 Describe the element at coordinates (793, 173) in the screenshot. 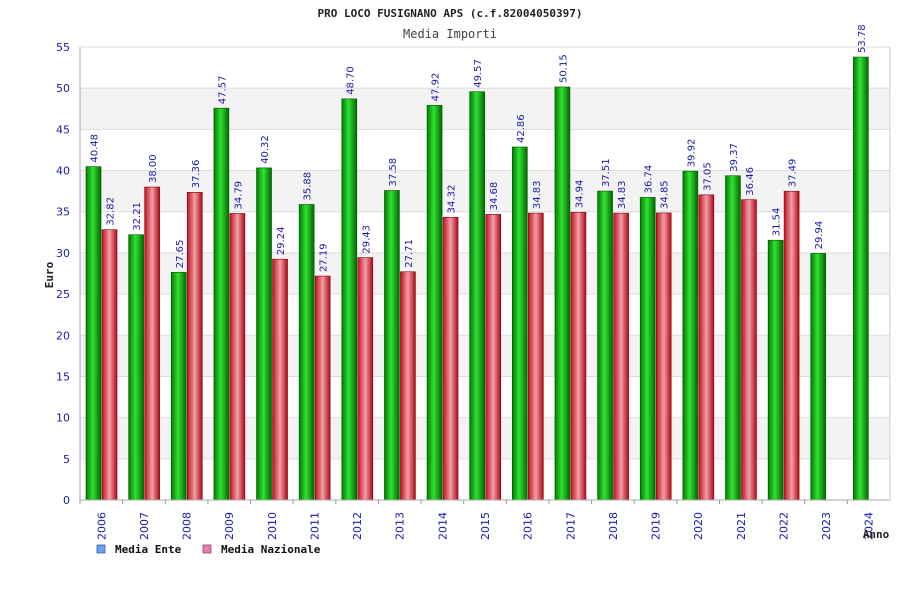

I see `data-label: 37.49` at that location.